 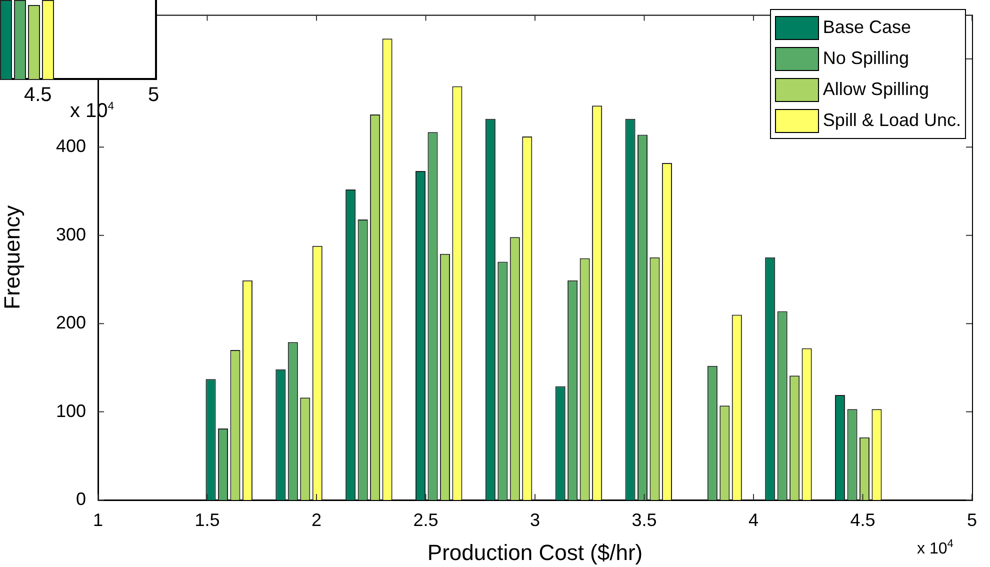 What do you see at coordinates (154, 95) in the screenshot?
I see `annotation: 5` at bounding box center [154, 95].